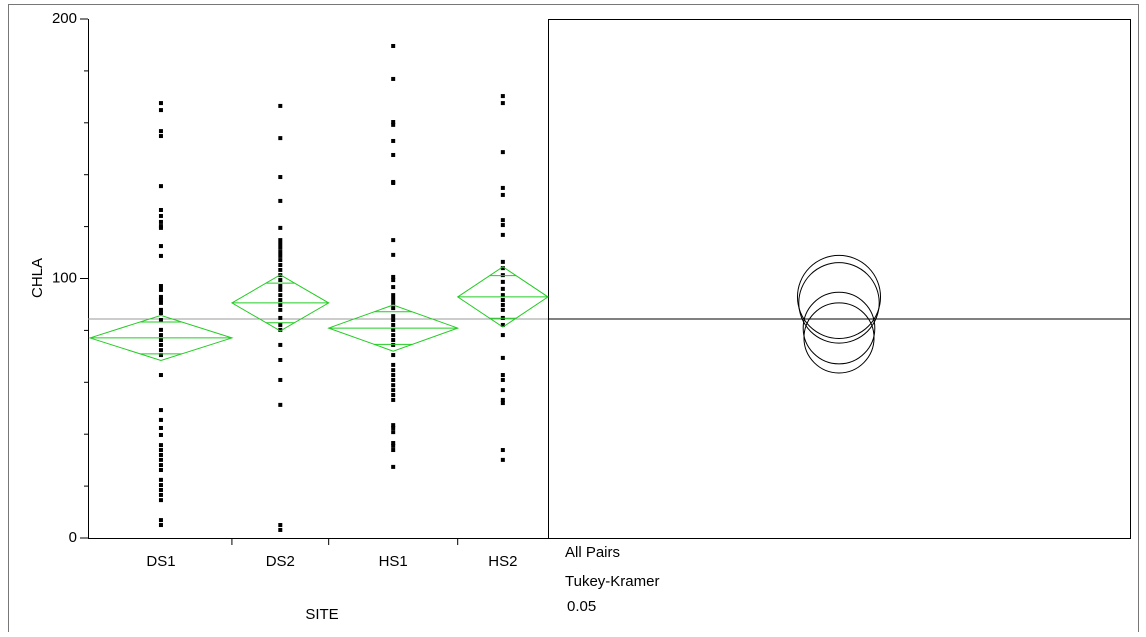  What do you see at coordinates (592, 552) in the screenshot?
I see `comparison-label: All Pairs` at bounding box center [592, 552].